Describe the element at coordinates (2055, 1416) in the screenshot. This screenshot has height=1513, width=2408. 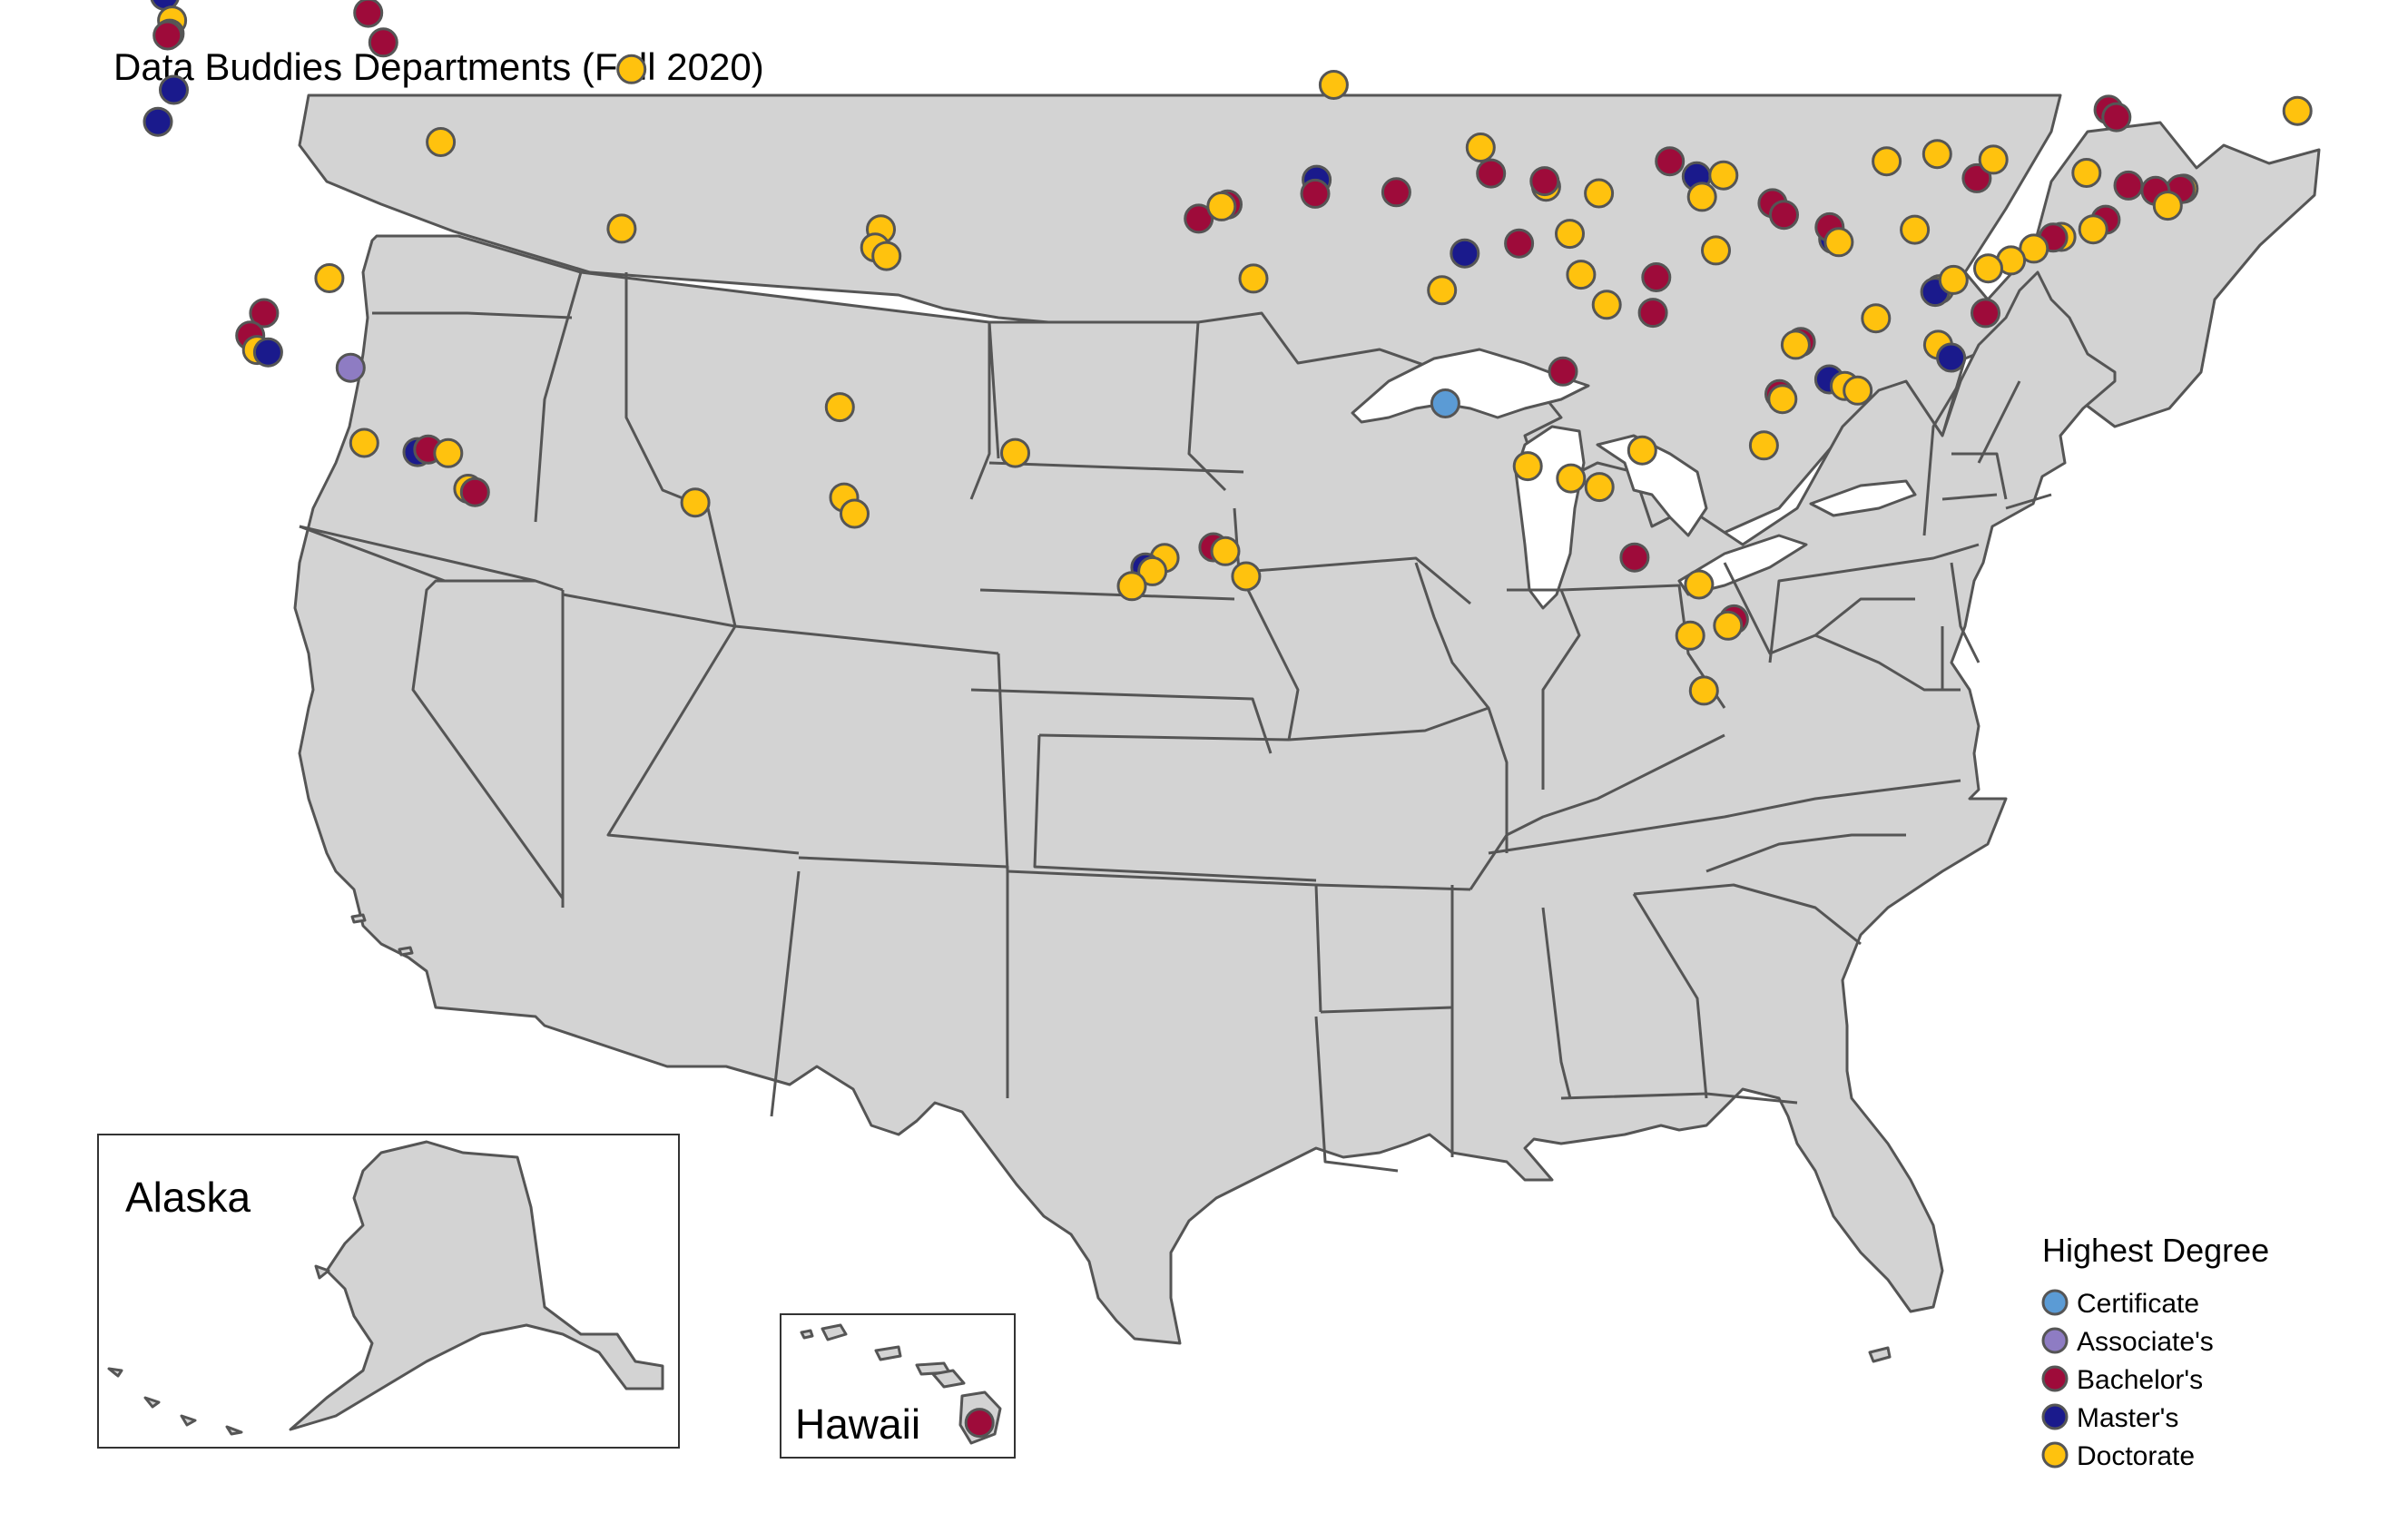
I see `legend-swatch-masters` at that location.